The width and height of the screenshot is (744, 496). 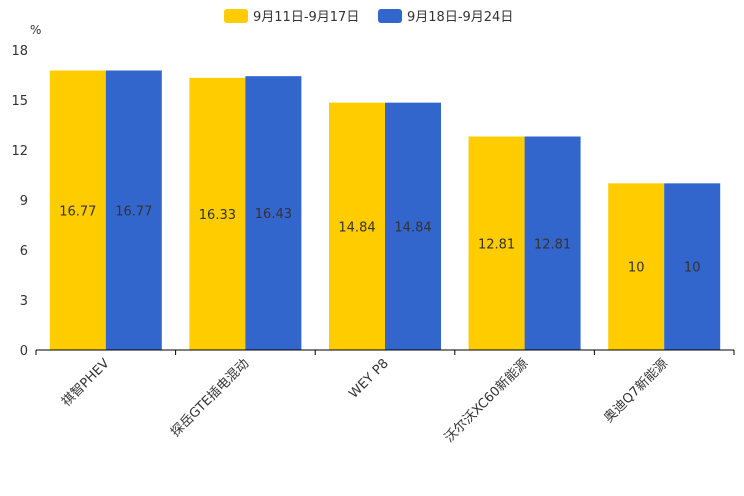 I want to click on data-label: 16.33, so click(x=217, y=215).